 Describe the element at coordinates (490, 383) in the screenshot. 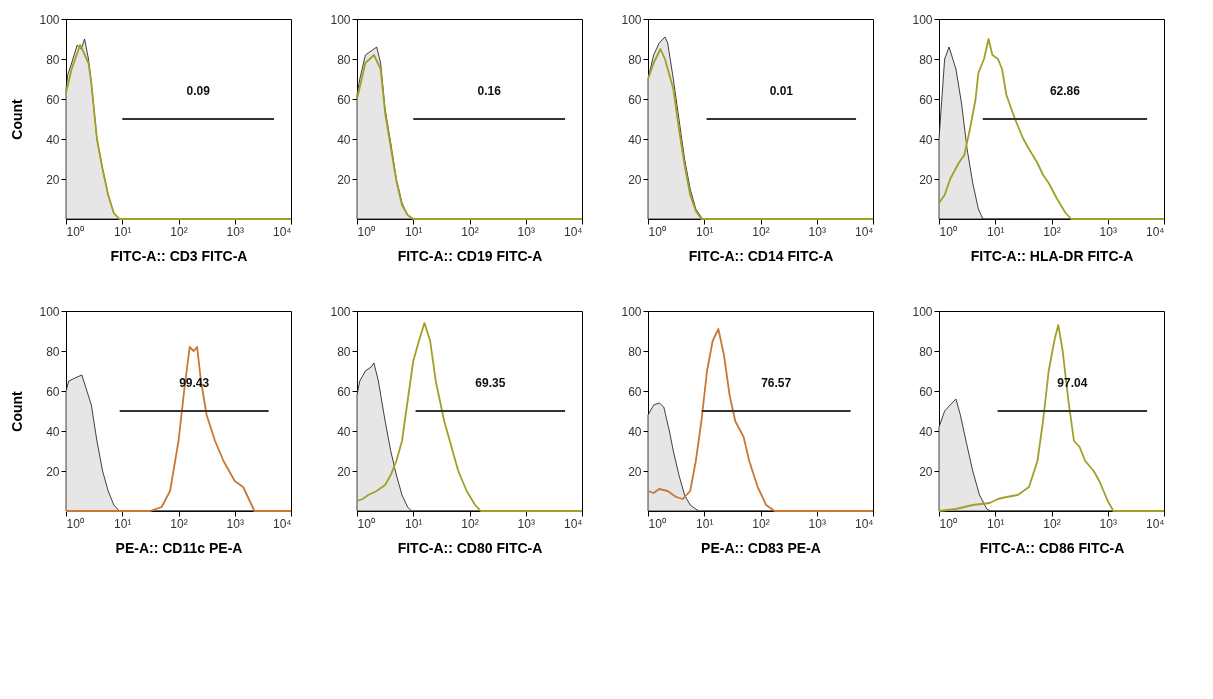

I see `series-label: 69.35` at that location.